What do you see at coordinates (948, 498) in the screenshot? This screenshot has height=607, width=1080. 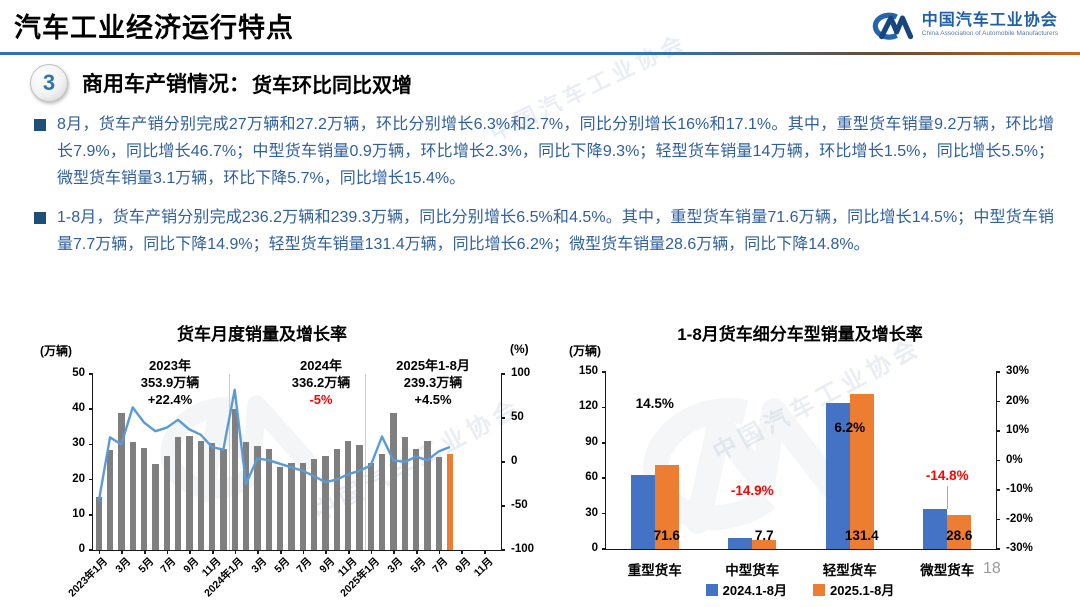 I see `growth-label-connector` at bounding box center [948, 498].